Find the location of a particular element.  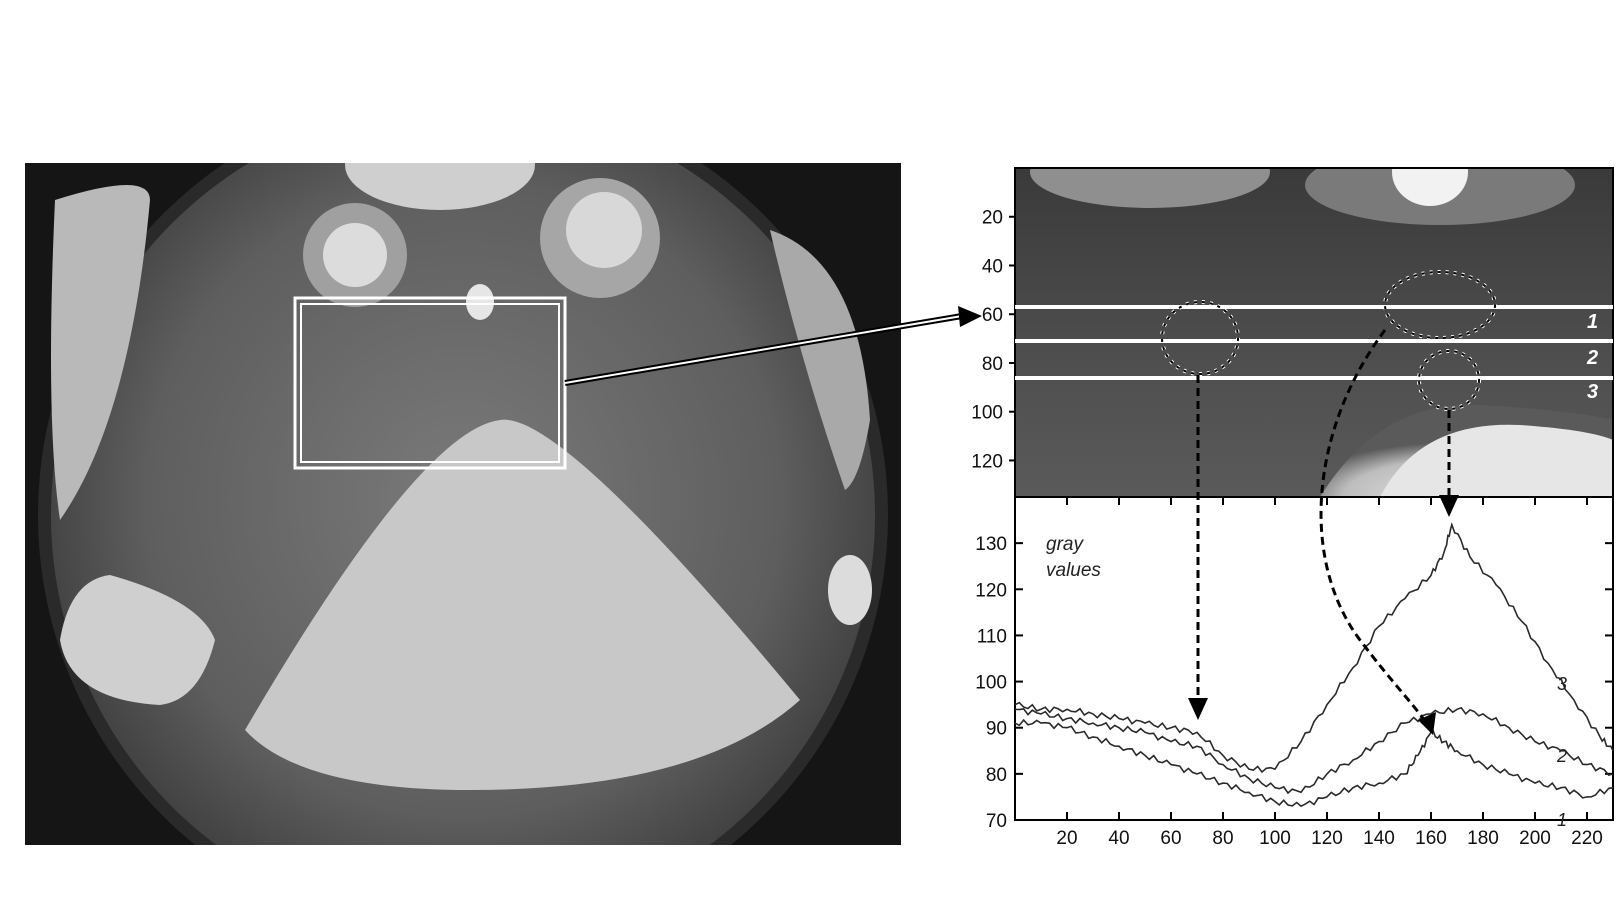

x-tick-label: 80 is located at coordinates (1222, 838).